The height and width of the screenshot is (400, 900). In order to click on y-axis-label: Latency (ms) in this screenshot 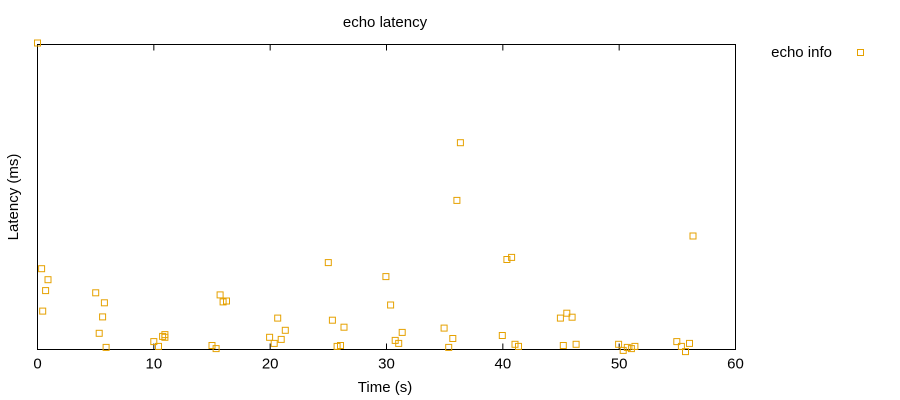, I will do `click(13, 197)`.